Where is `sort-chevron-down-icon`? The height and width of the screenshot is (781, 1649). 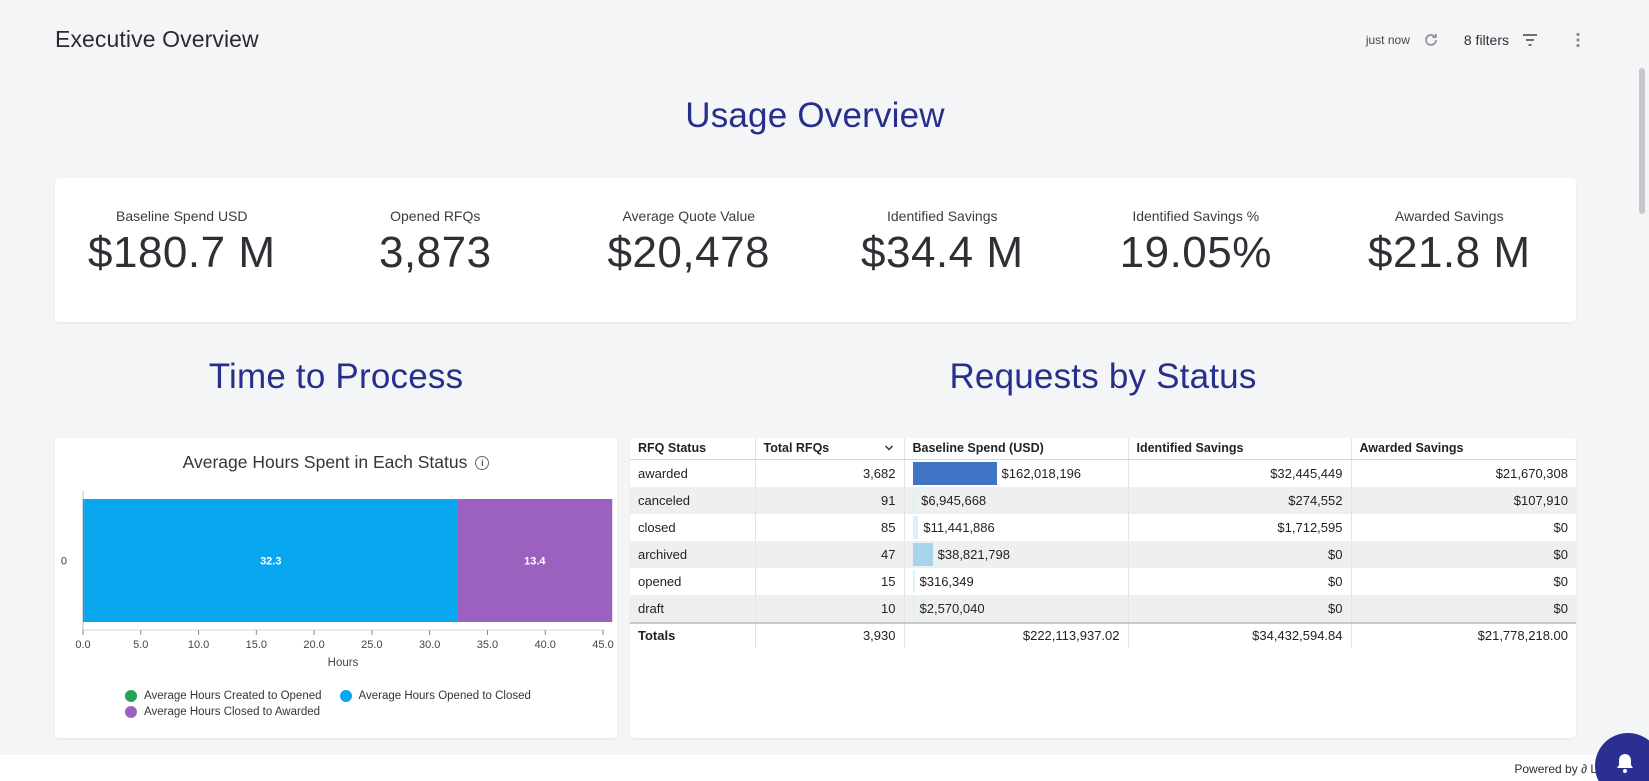
sort-chevron-down-icon is located at coordinates (889, 449).